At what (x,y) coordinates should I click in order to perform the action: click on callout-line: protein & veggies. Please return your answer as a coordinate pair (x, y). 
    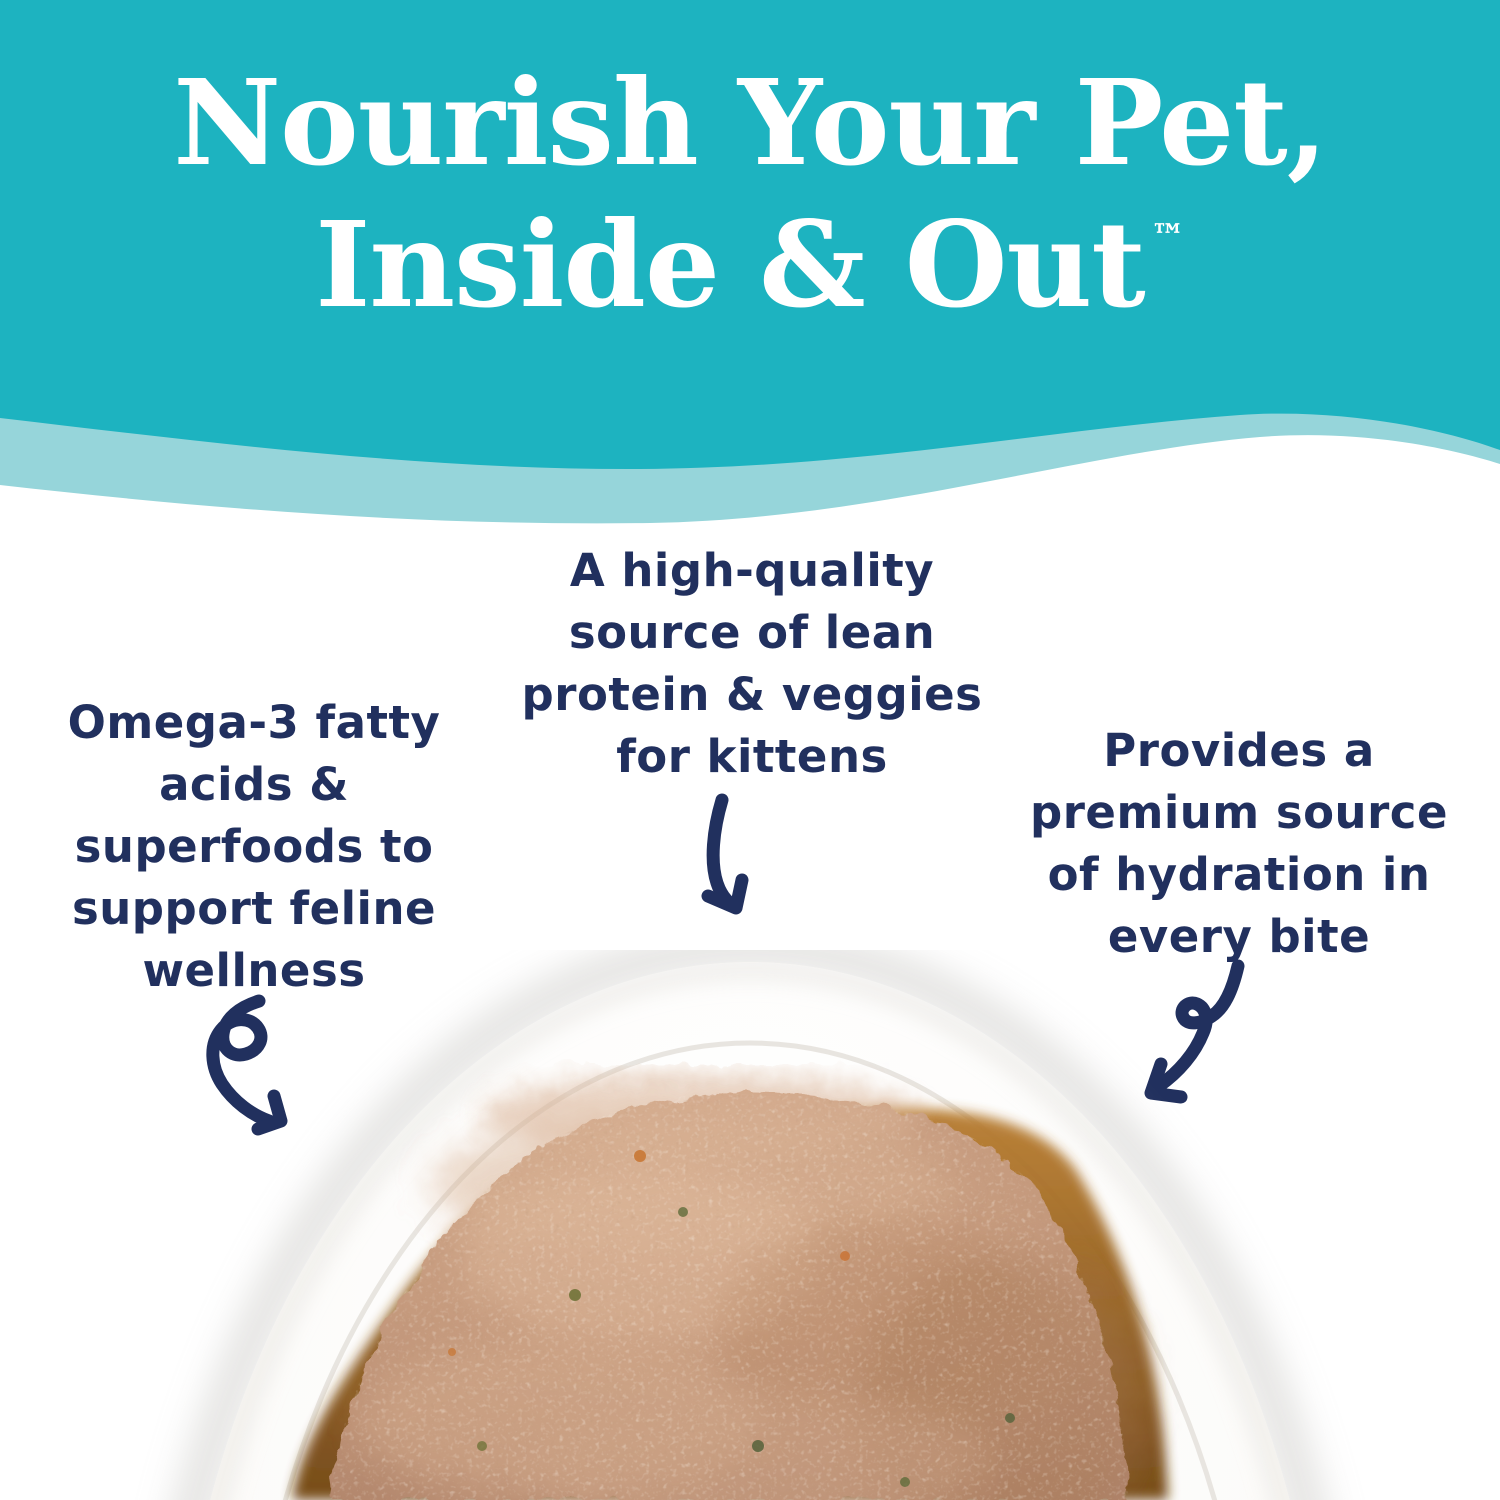
    Looking at the image, I should click on (752, 694).